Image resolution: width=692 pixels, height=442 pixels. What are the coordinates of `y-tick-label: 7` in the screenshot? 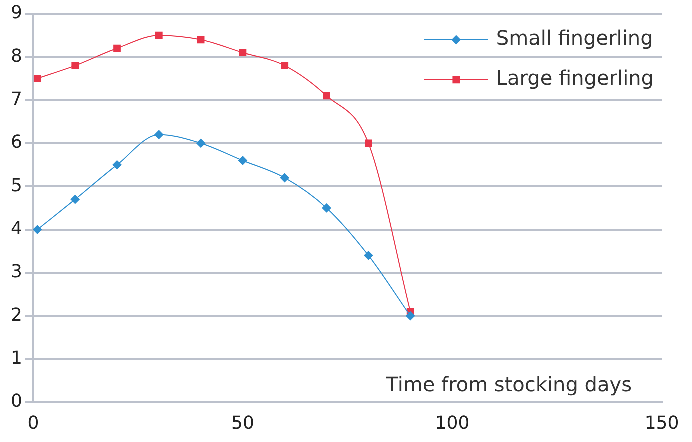 It's located at (16, 99).